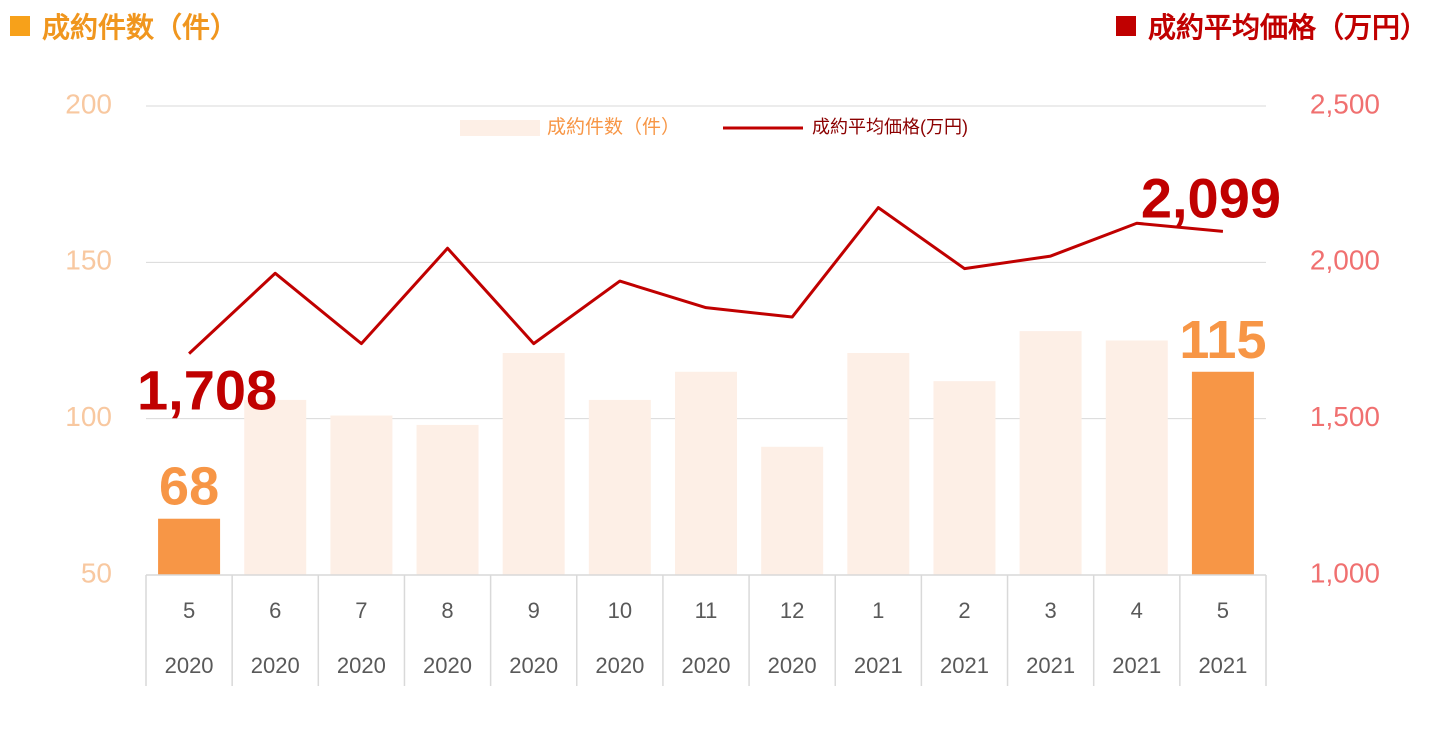 The image size is (1440, 738). Describe the element at coordinates (1345, 260) in the screenshot. I see `right-tick-label: 2,000` at that location.